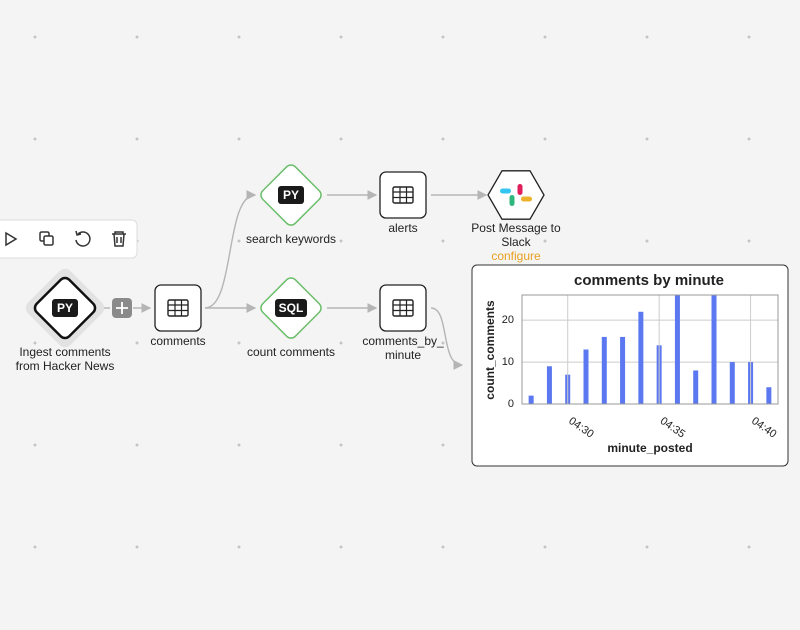 The image size is (800, 630). I want to click on toolbar, so click(69, 239).